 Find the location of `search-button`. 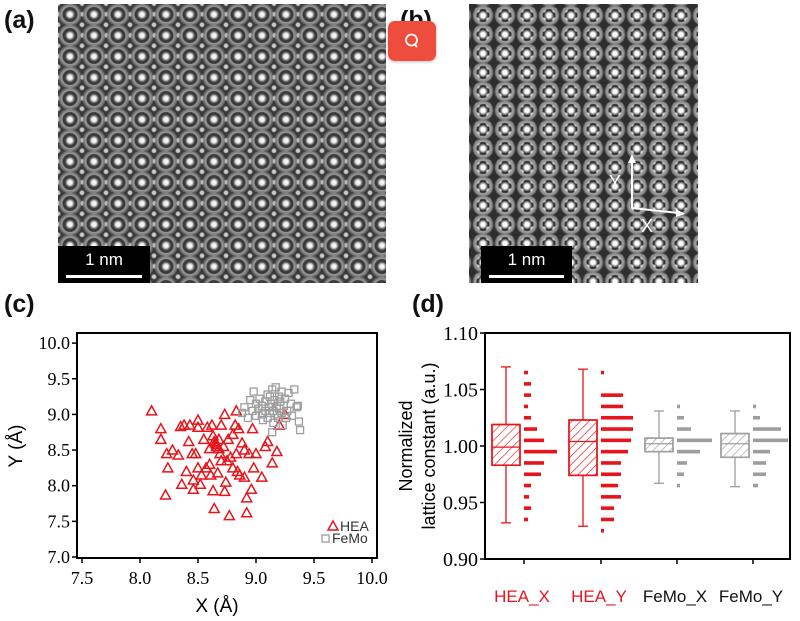

search-button is located at coordinates (412, 41).